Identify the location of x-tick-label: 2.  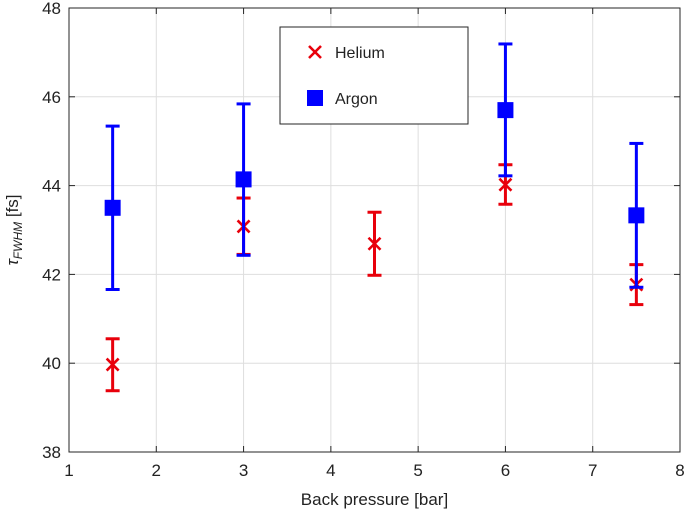
(156, 470).